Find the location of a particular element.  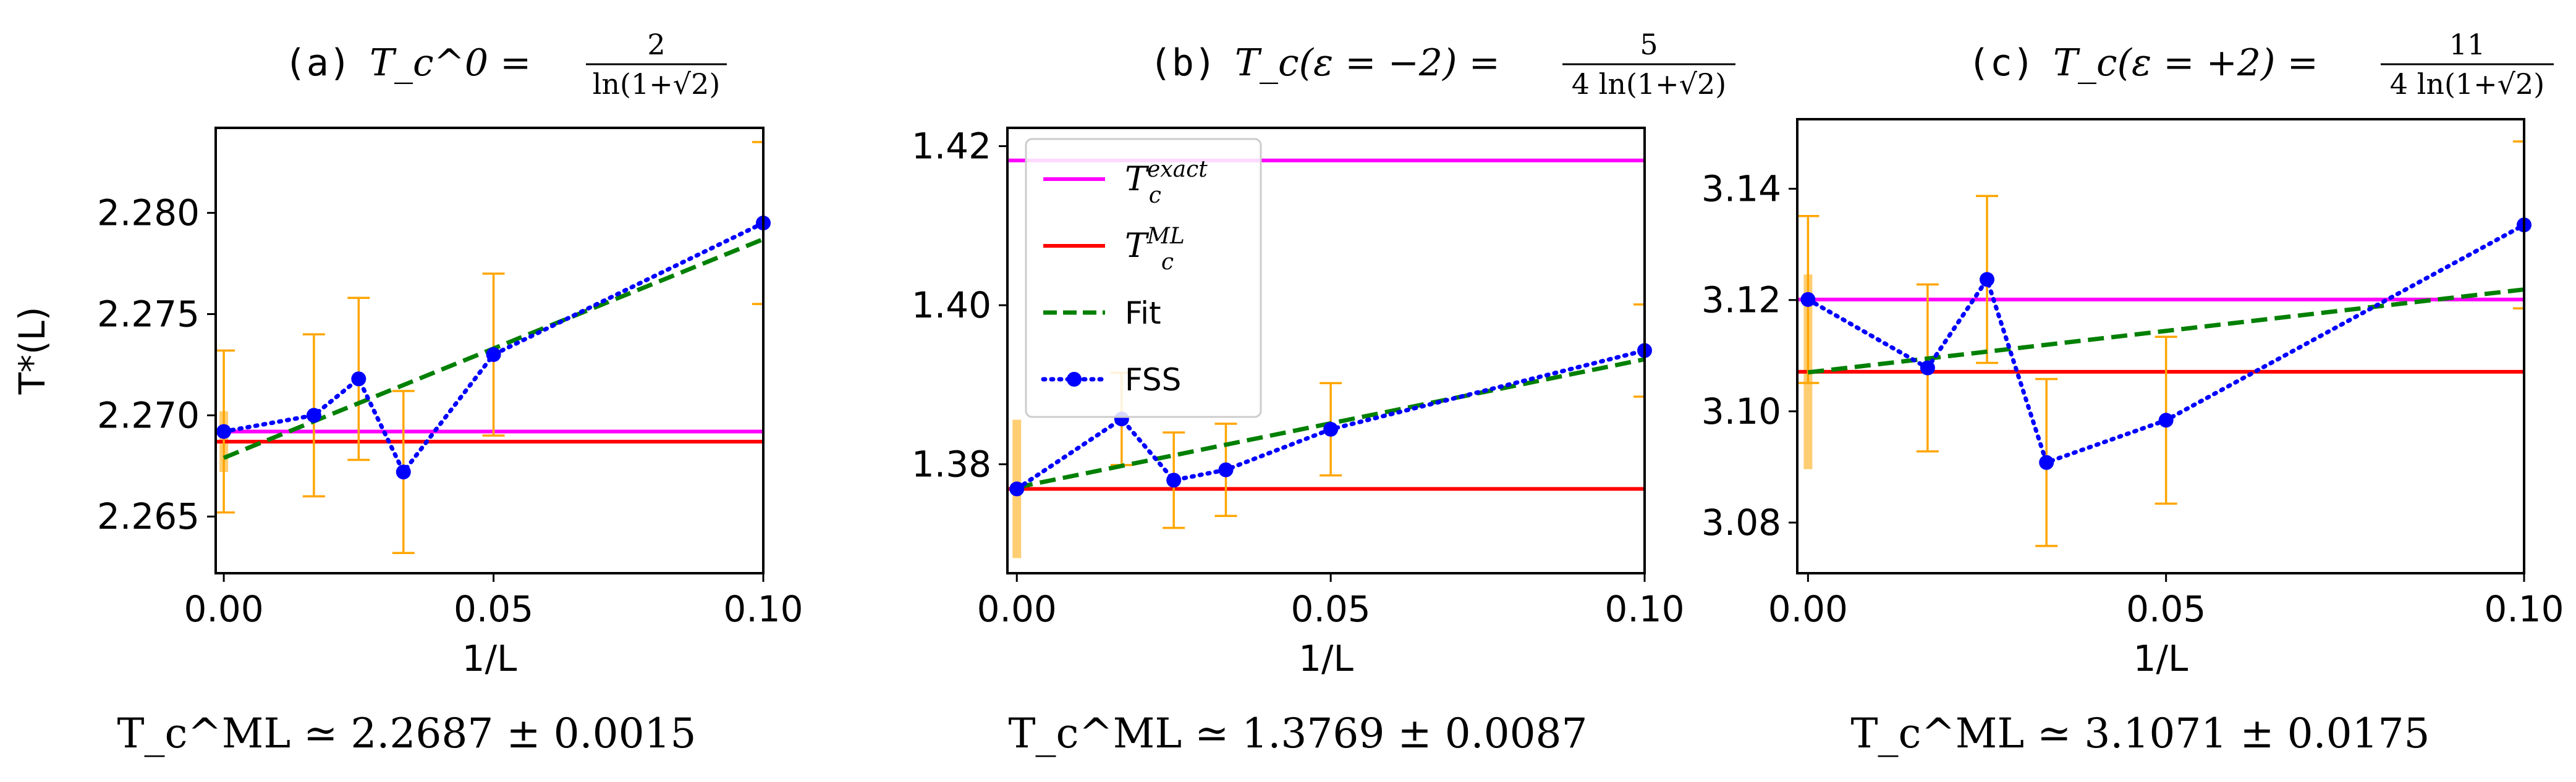

result-label: T_c^ML ≃ 3.1071 ± 0.0175 is located at coordinates (2140, 733).